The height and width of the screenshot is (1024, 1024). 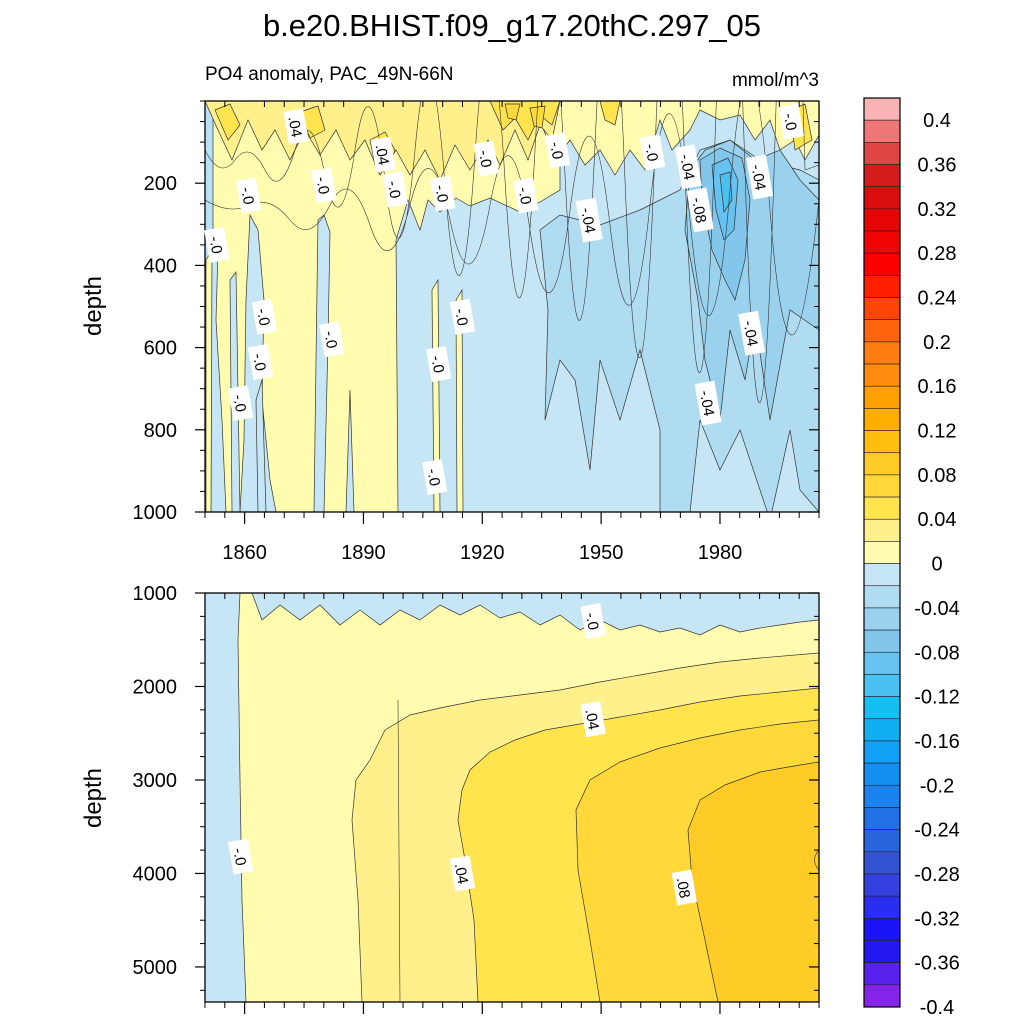 What do you see at coordinates (386, 306) in the screenshot?
I see `upper-yellow-band` at bounding box center [386, 306].